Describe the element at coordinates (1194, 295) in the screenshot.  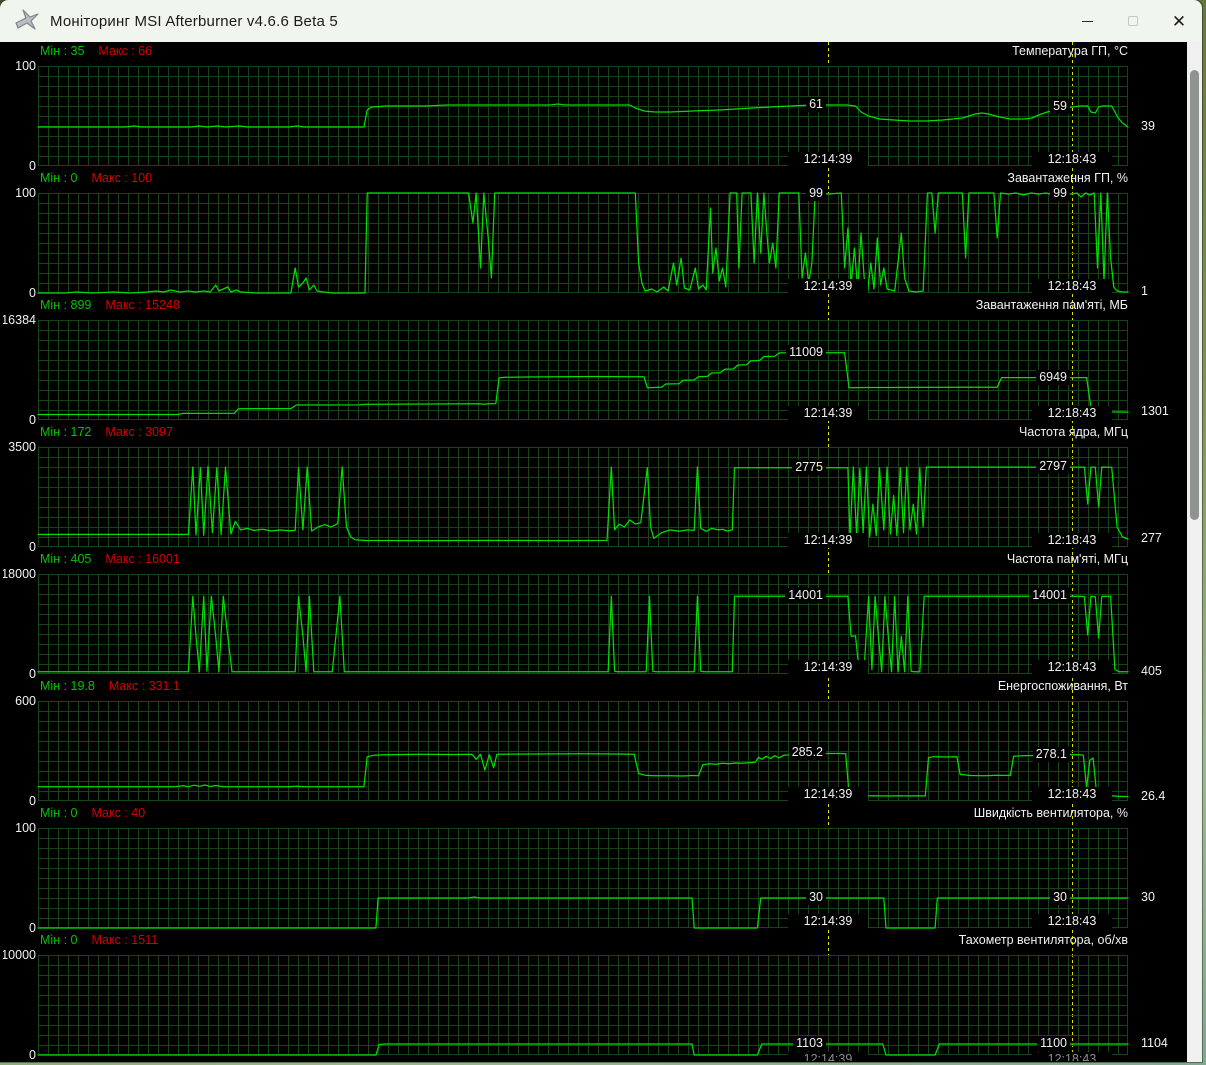
I see `scrollbar-thumb` at that location.